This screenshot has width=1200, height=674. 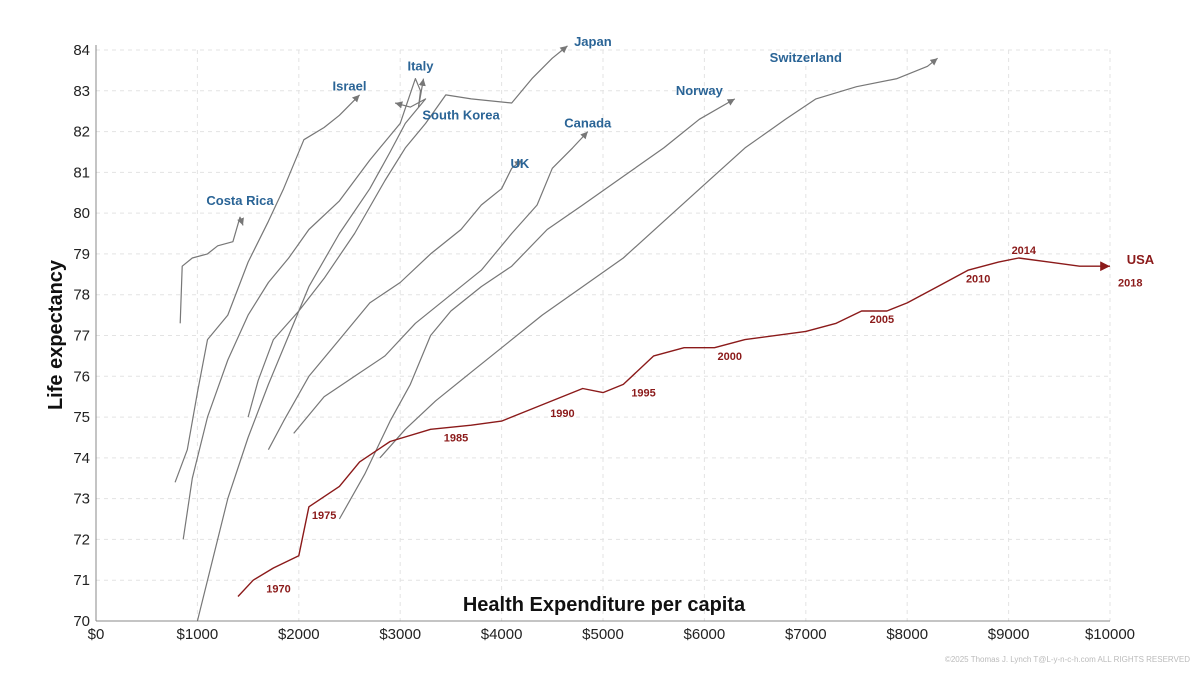 I want to click on usa-year-label: 2005, so click(x=882, y=320).